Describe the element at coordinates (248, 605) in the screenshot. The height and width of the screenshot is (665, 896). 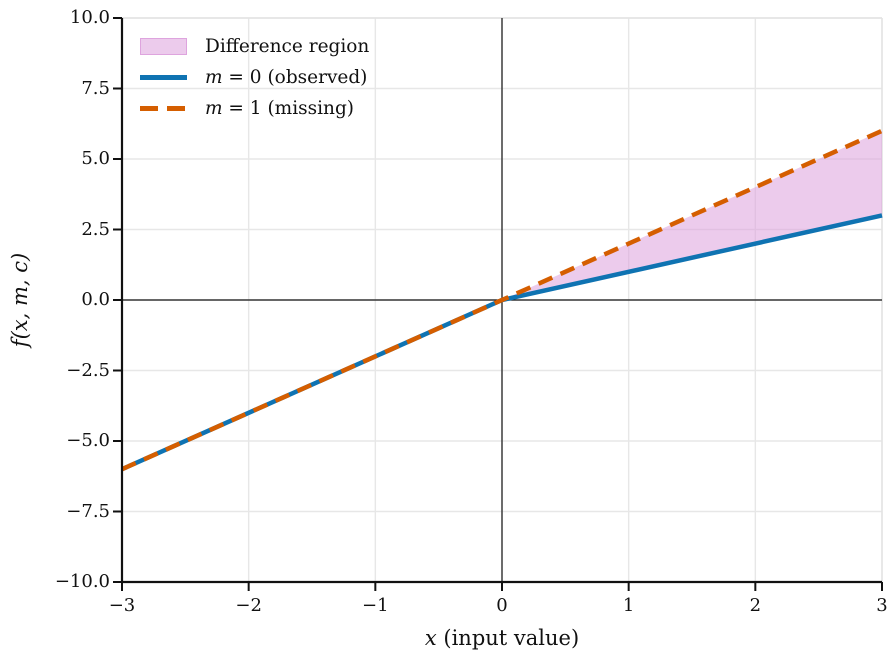
I see `x-tick-label: −2` at that location.